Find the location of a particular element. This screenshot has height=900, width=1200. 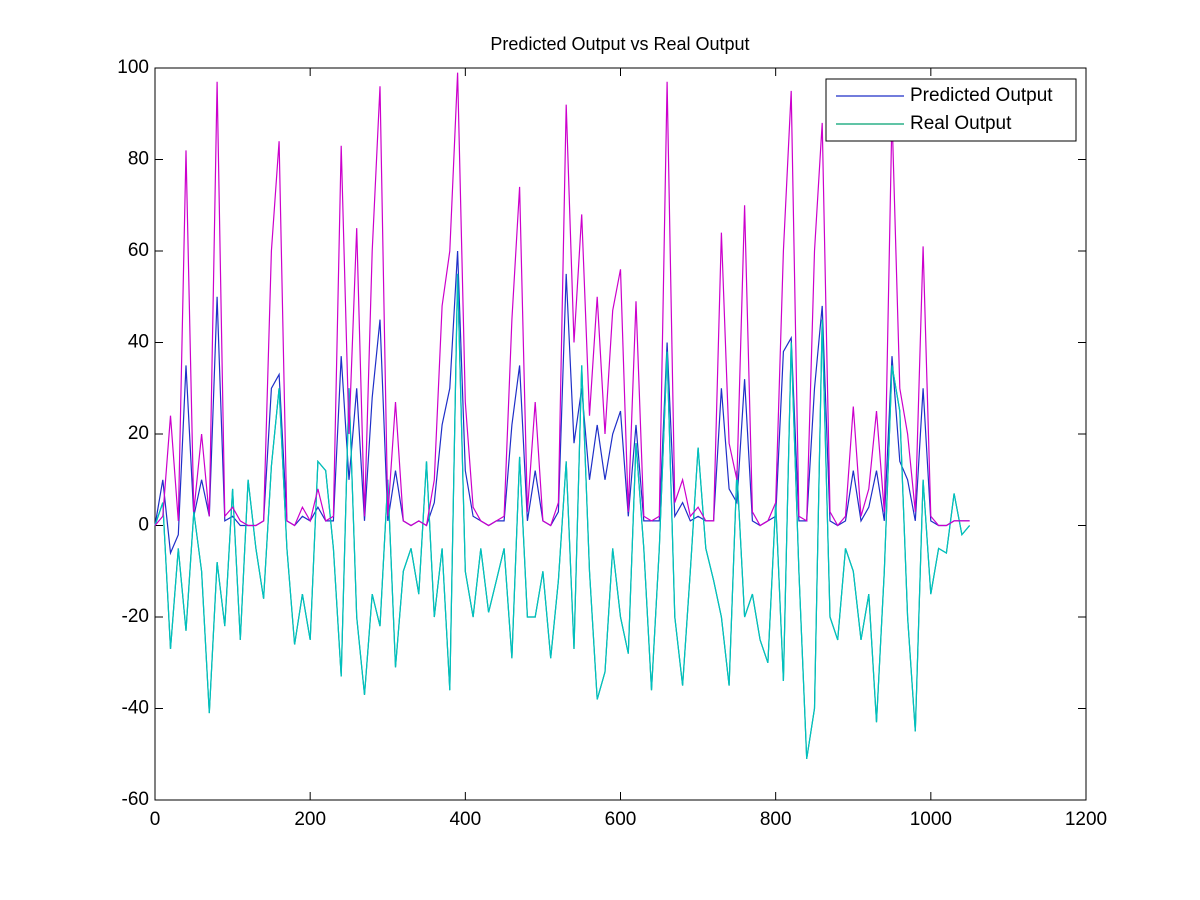

y-tick-label: 60 is located at coordinates (138, 250).